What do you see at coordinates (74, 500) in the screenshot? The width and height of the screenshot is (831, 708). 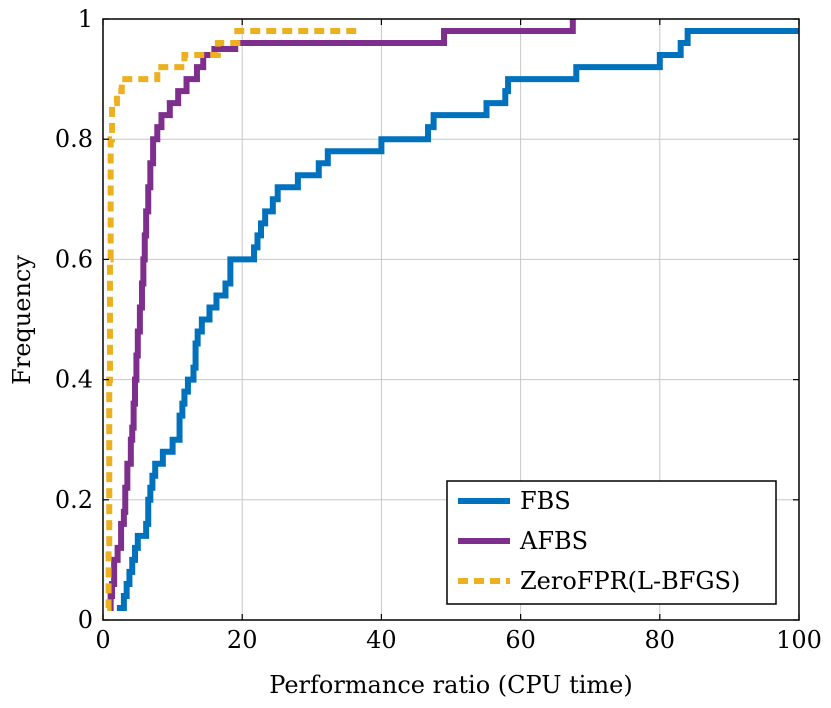 I see `y-tick-label: 0.2` at bounding box center [74, 500].